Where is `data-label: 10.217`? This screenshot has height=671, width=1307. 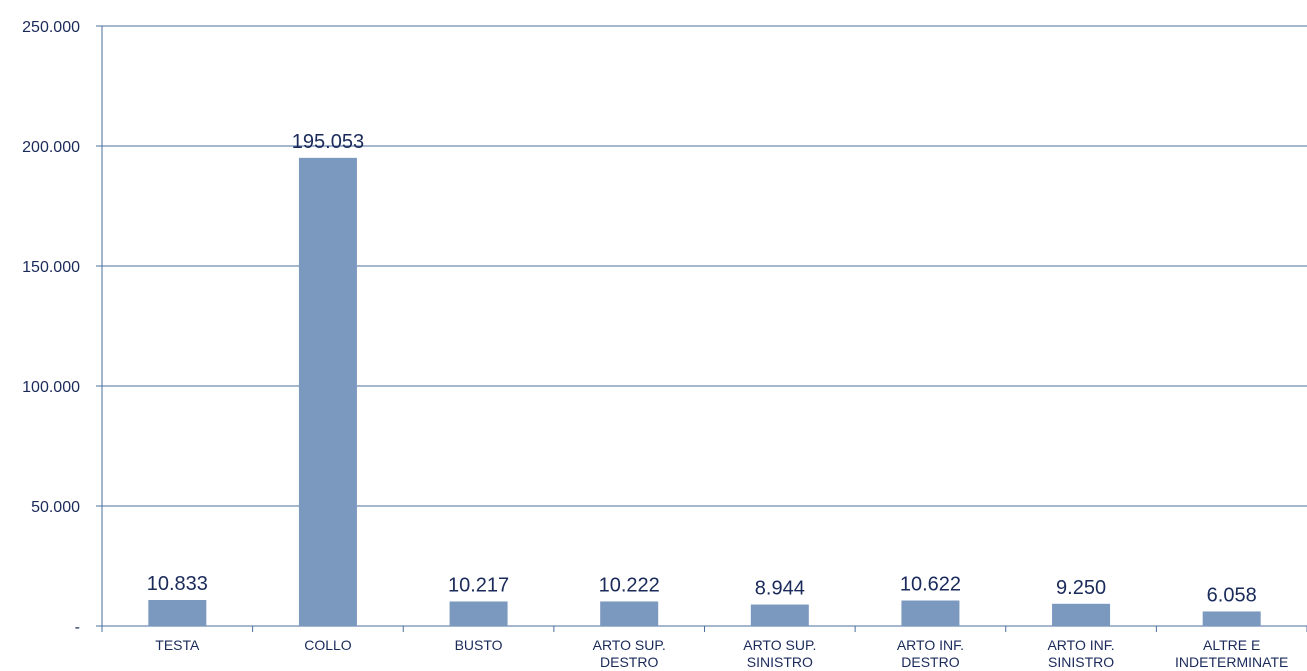 data-label: 10.217 is located at coordinates (478, 585).